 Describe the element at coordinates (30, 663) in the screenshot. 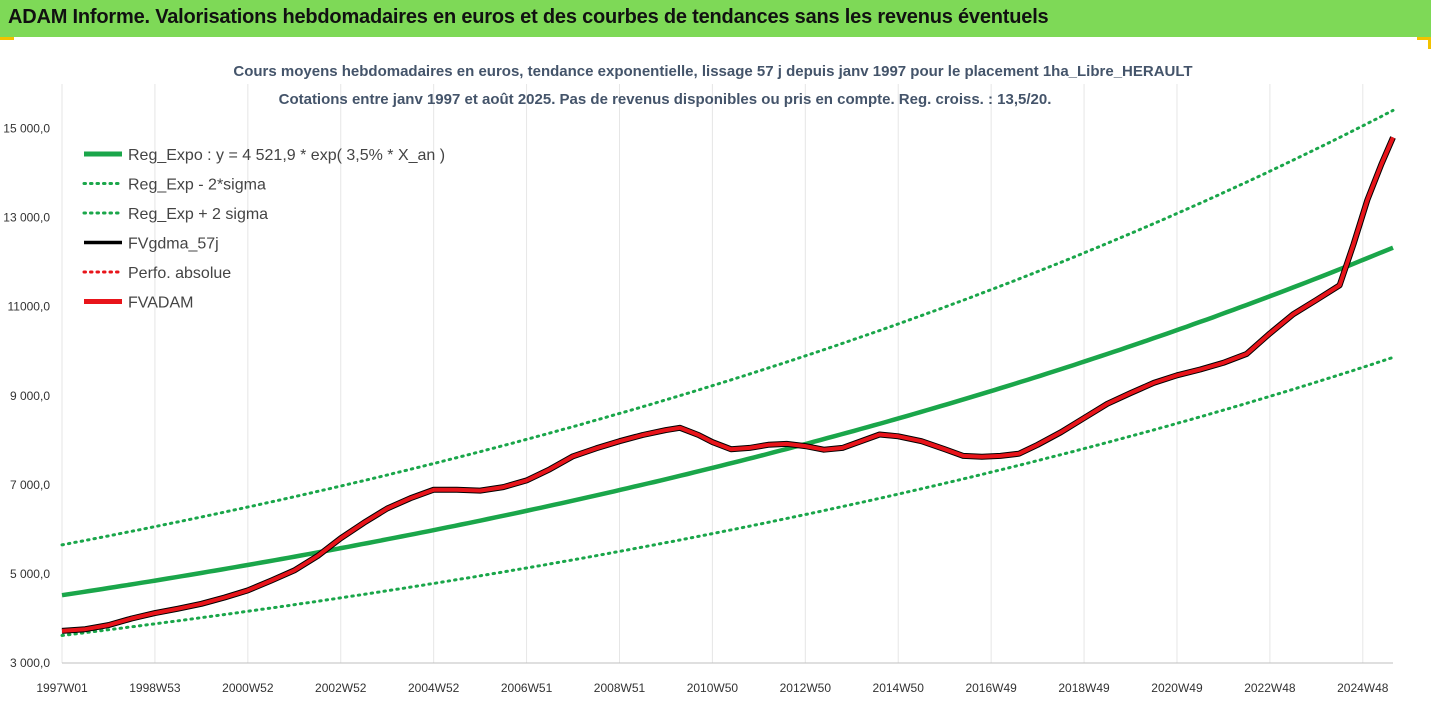

I see `y-tick-label: 3 000,0` at that location.